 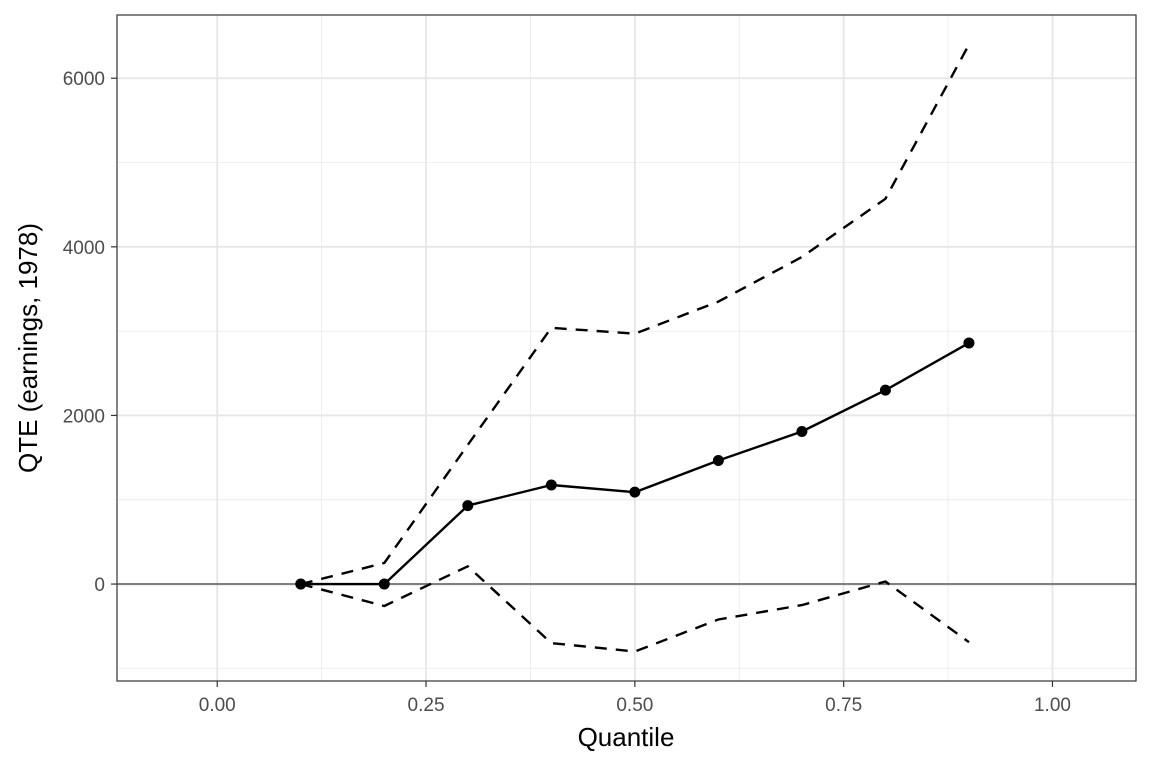 I want to click on x-axis-title: Quantile, so click(x=626, y=737).